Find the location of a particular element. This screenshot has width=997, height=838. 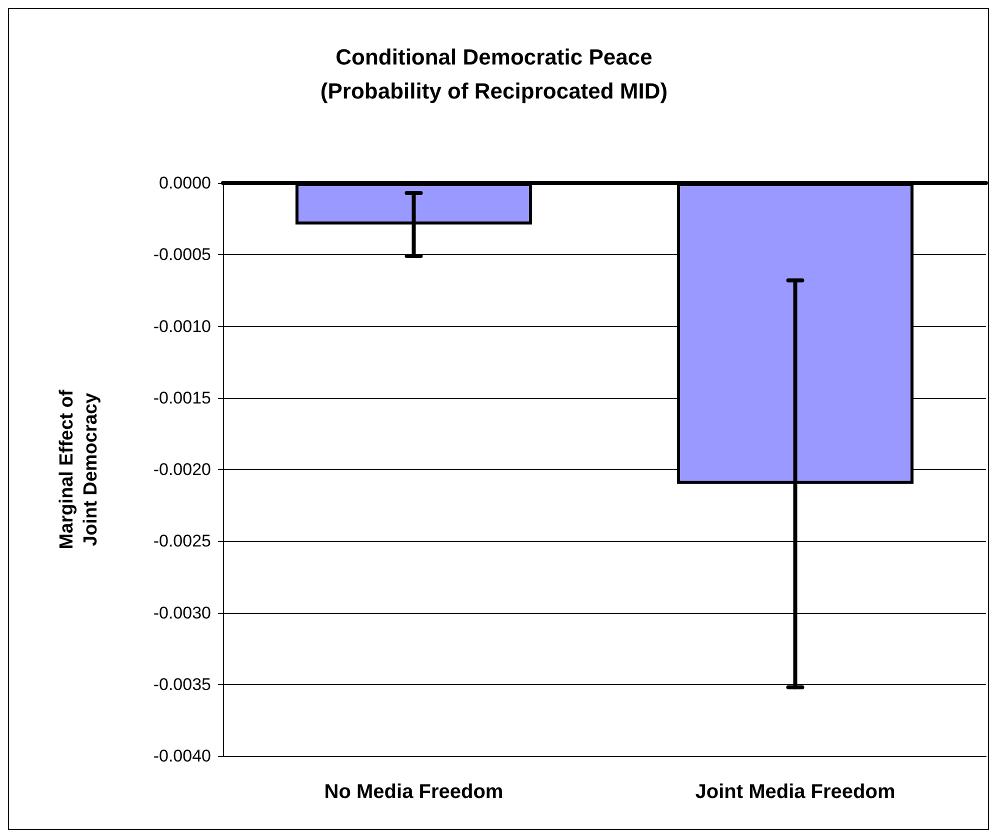

y-tick-label: -0.0010 is located at coordinates (182, 326).